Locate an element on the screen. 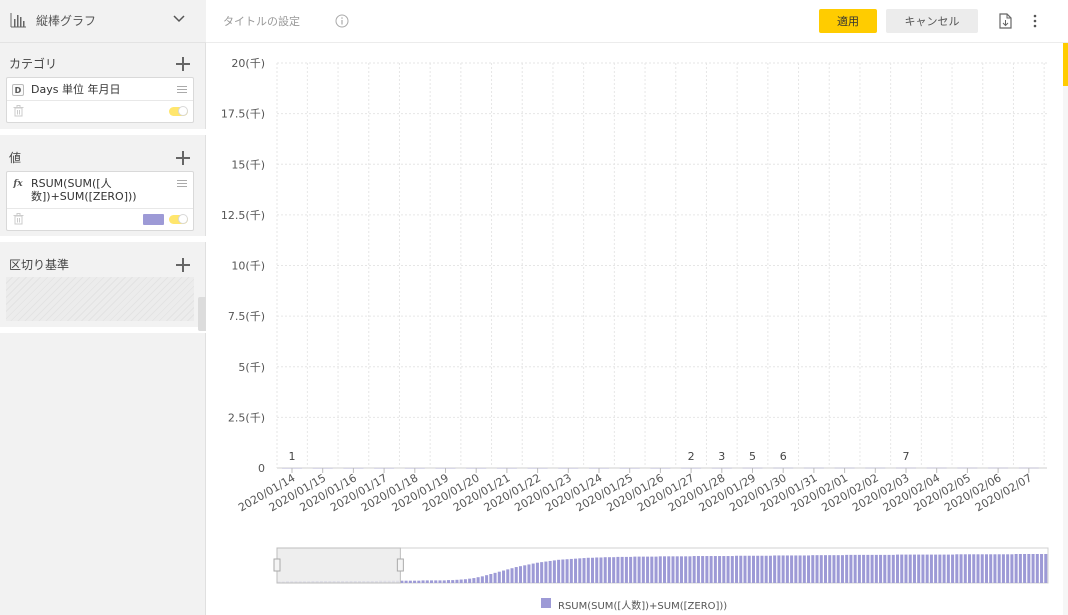 This screenshot has width=1068, height=615. breakdown-section-label: 区切り基準 is located at coordinates (39, 265).